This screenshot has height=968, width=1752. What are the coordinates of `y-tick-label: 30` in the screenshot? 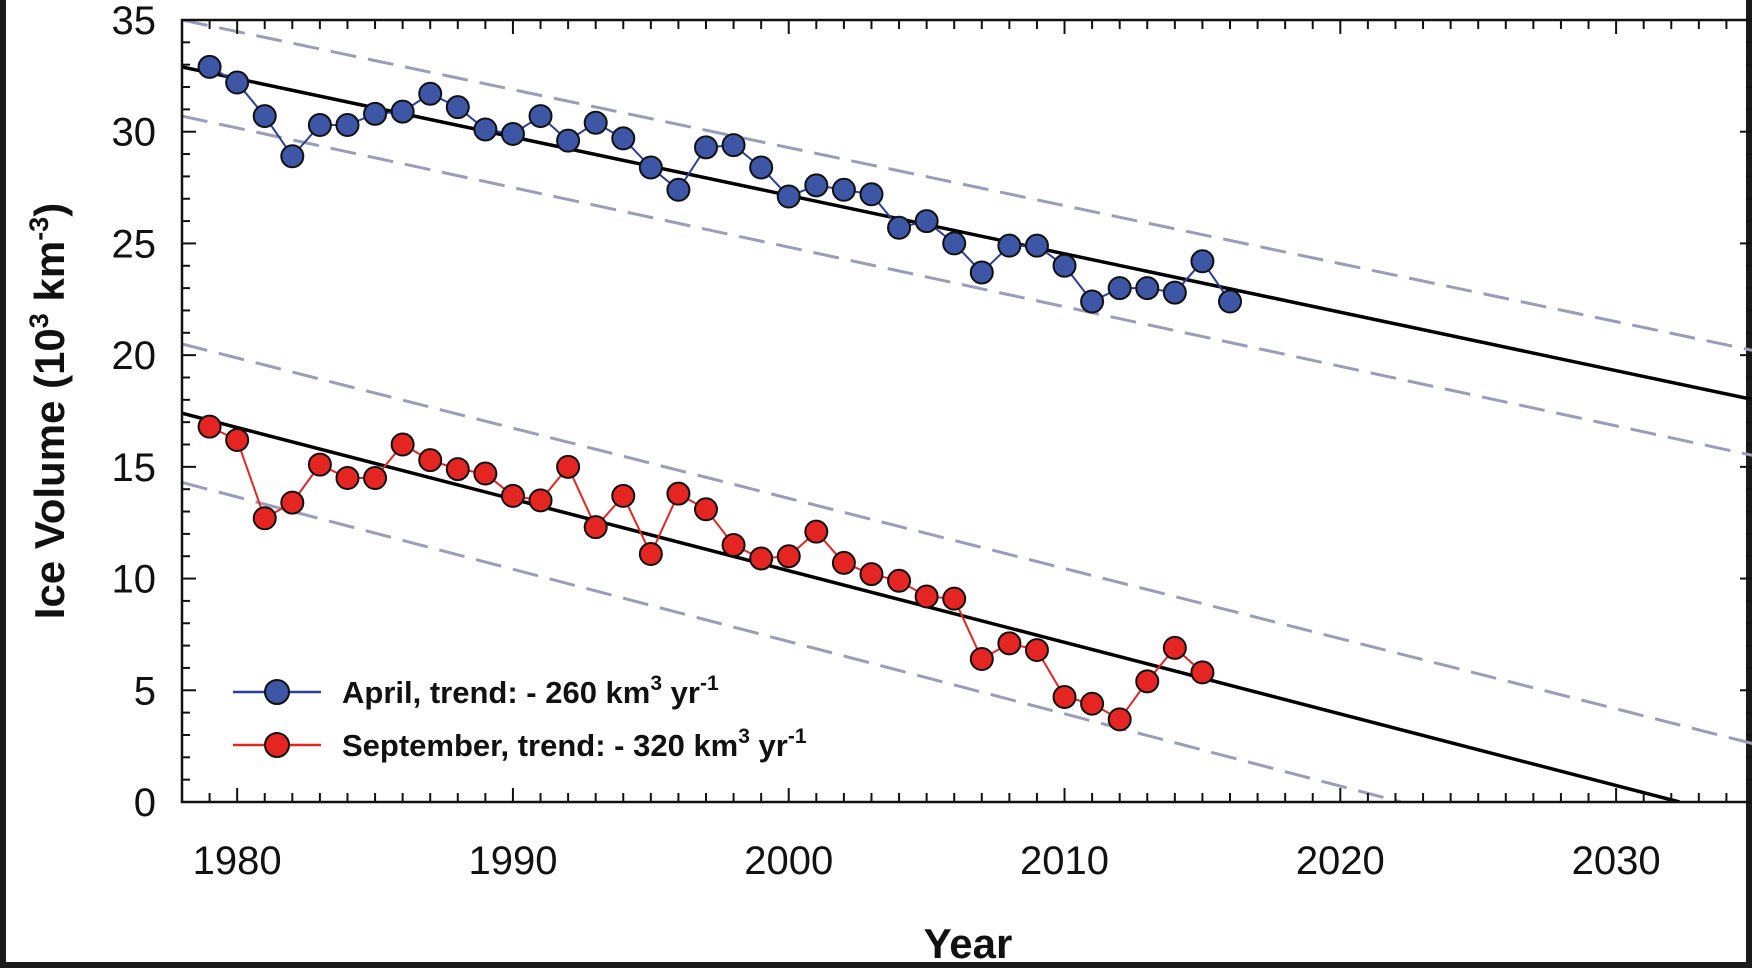 It's located at (134, 133).